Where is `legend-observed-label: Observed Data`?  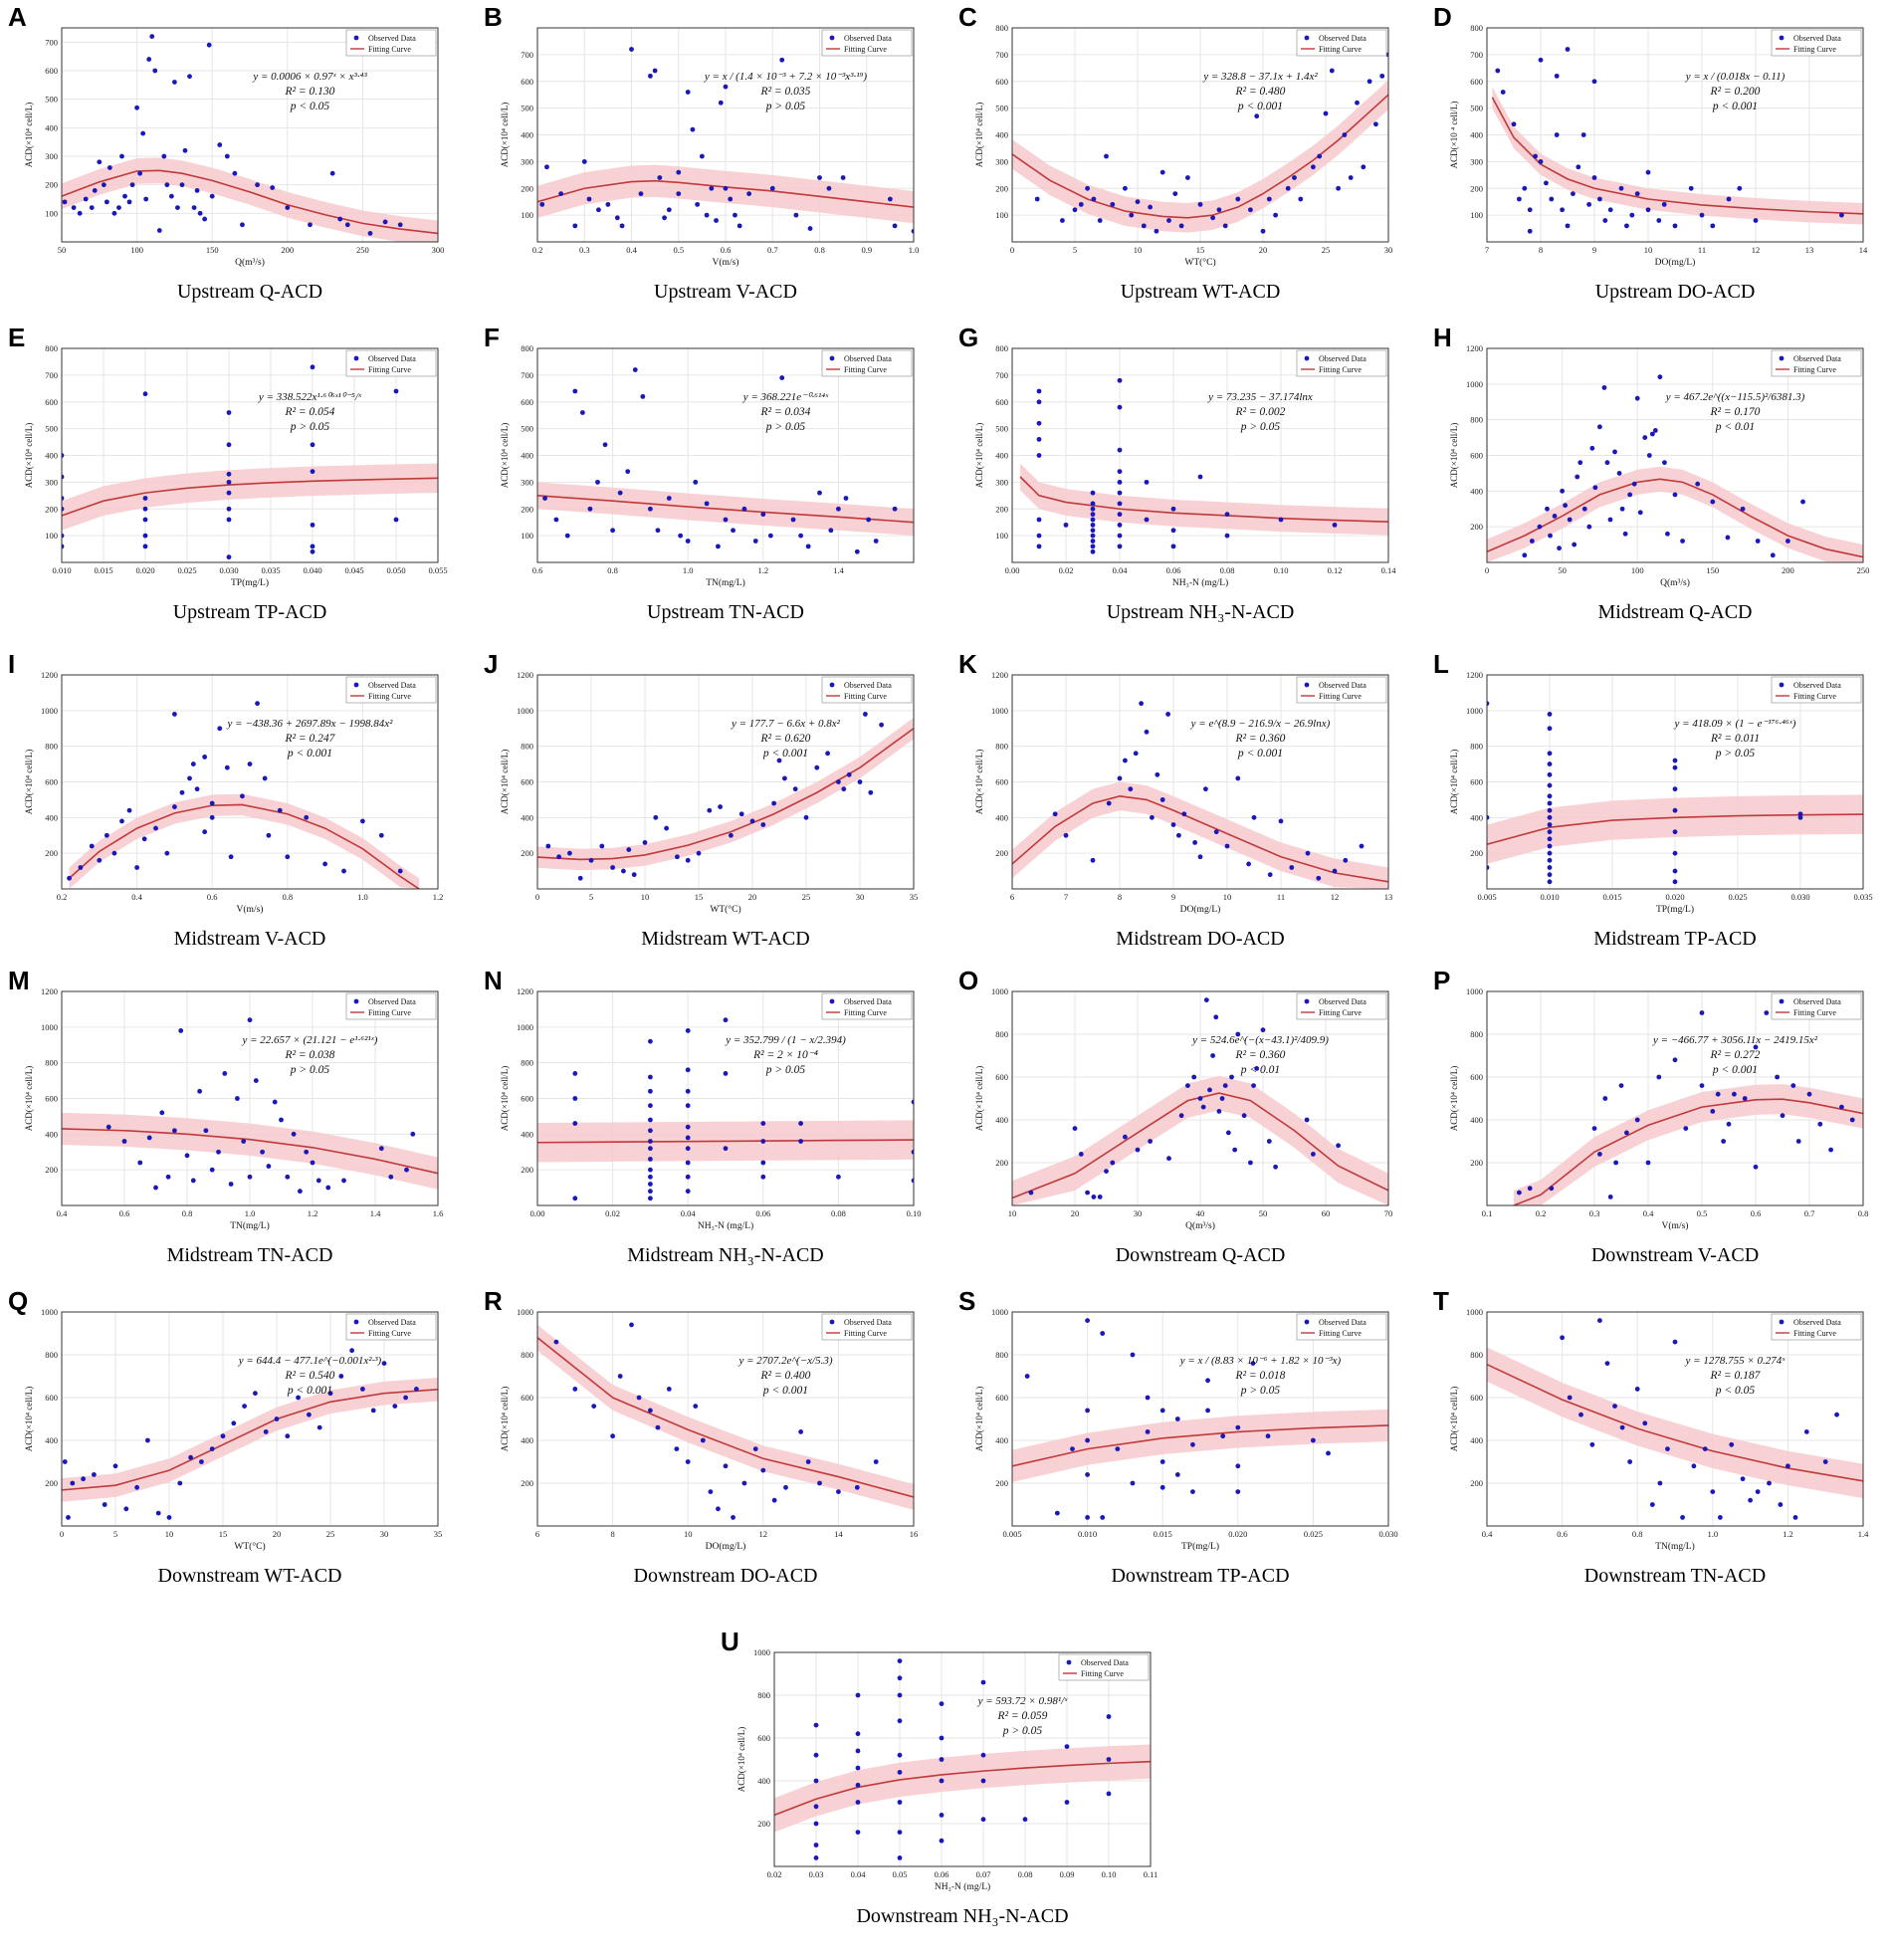
legend-observed-label: Observed Data is located at coordinates (1817, 685).